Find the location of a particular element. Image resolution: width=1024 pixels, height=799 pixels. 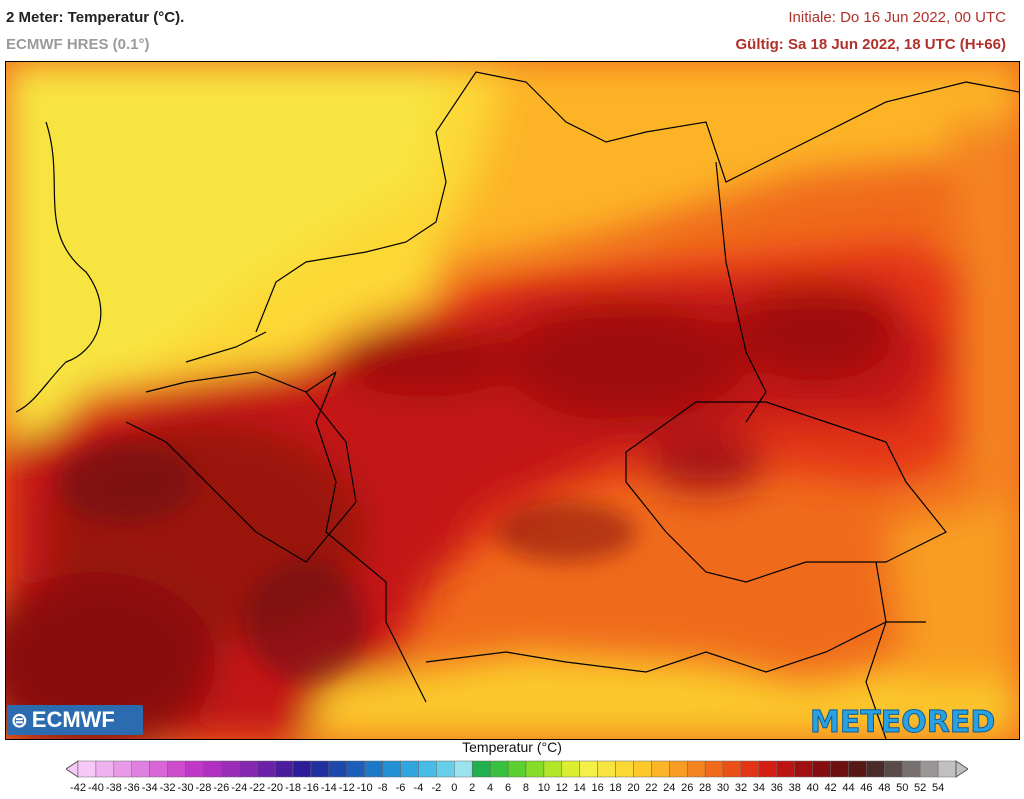

legend-tick-label: 48 is located at coordinates (884, 788).